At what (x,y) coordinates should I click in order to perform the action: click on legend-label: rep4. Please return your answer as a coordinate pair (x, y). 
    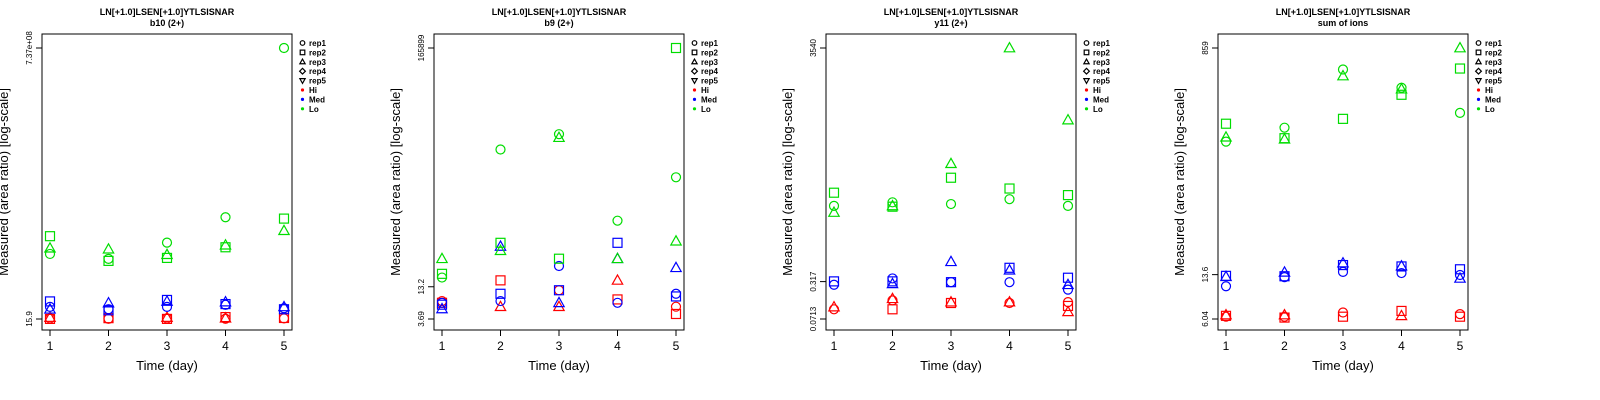
    Looking at the image, I should click on (317, 71).